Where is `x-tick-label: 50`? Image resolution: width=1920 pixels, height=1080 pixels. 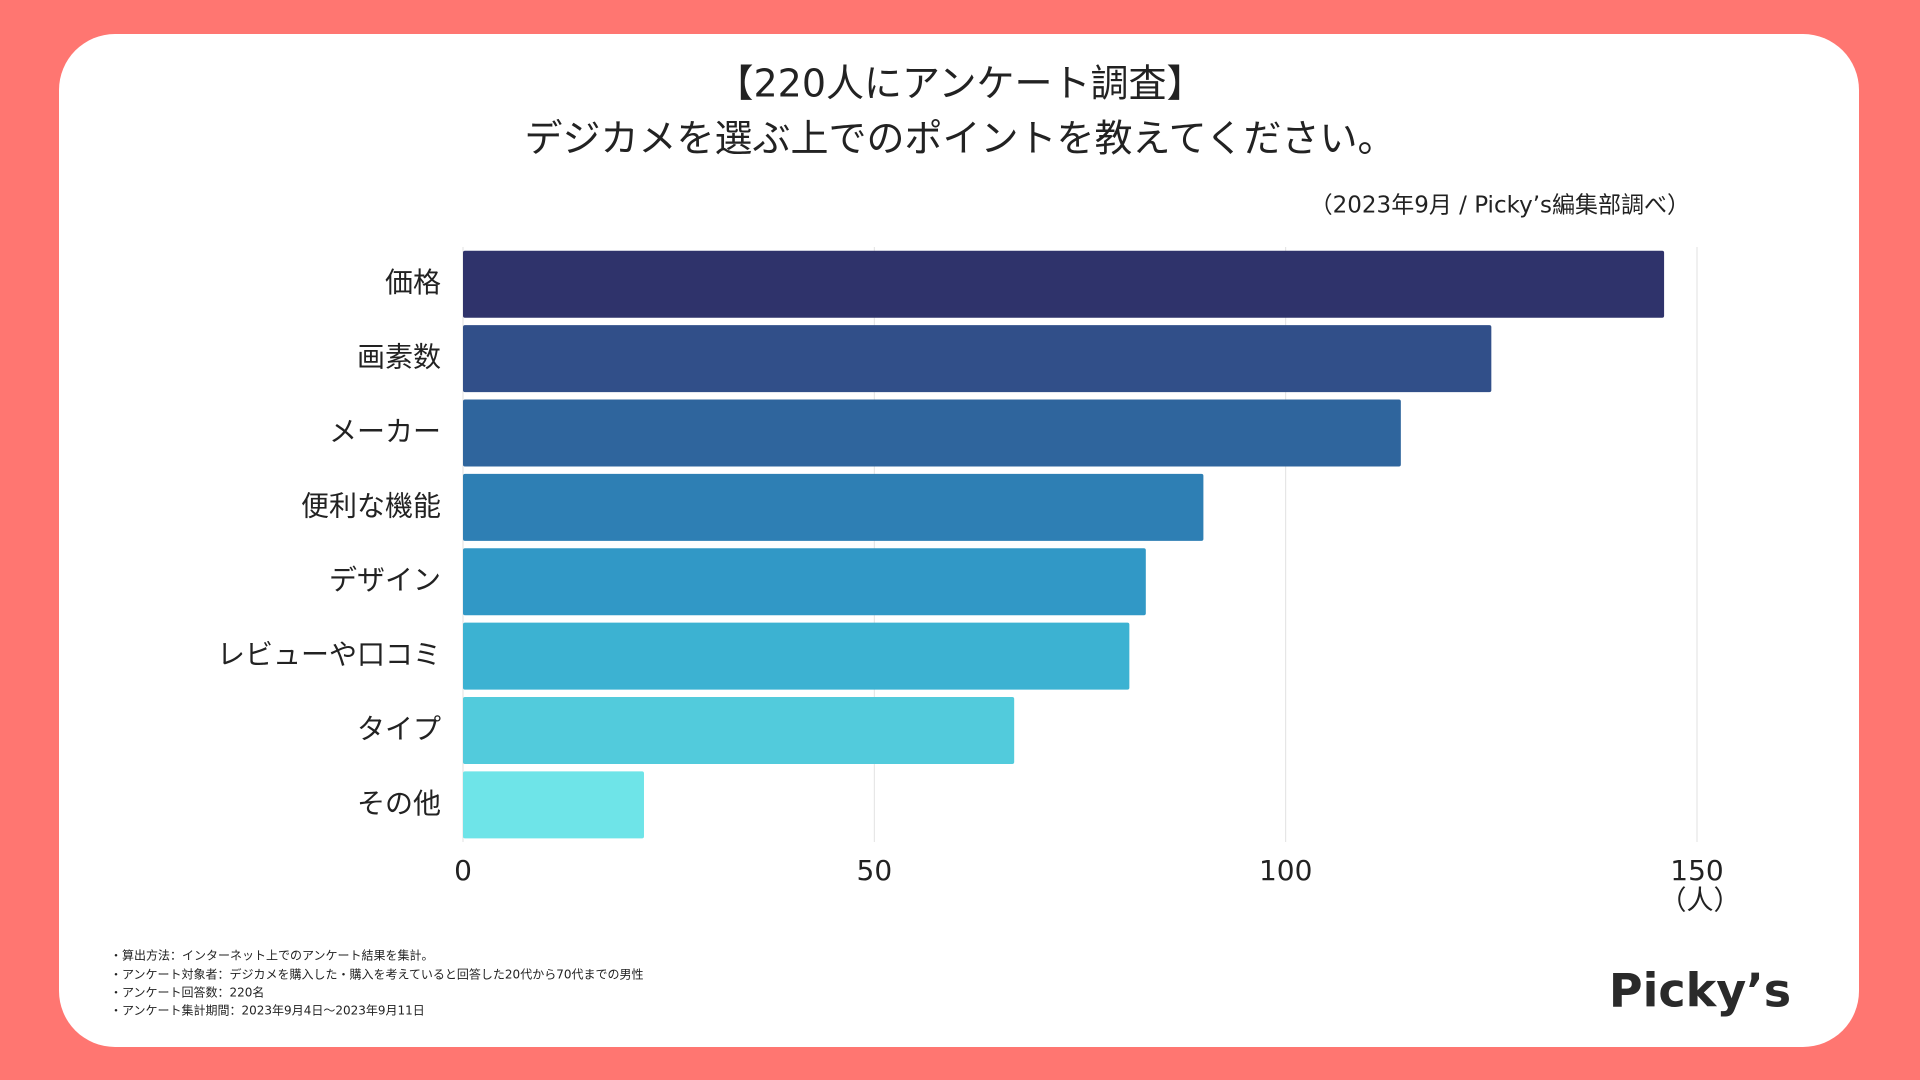
x-tick-label: 50 is located at coordinates (875, 870).